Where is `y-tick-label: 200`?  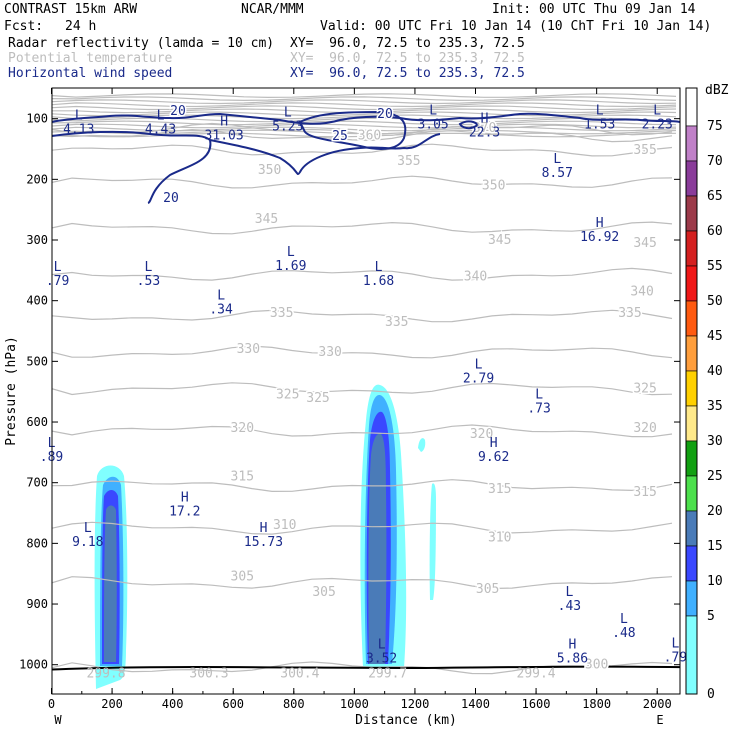 y-tick-label: 200 is located at coordinates (37, 179).